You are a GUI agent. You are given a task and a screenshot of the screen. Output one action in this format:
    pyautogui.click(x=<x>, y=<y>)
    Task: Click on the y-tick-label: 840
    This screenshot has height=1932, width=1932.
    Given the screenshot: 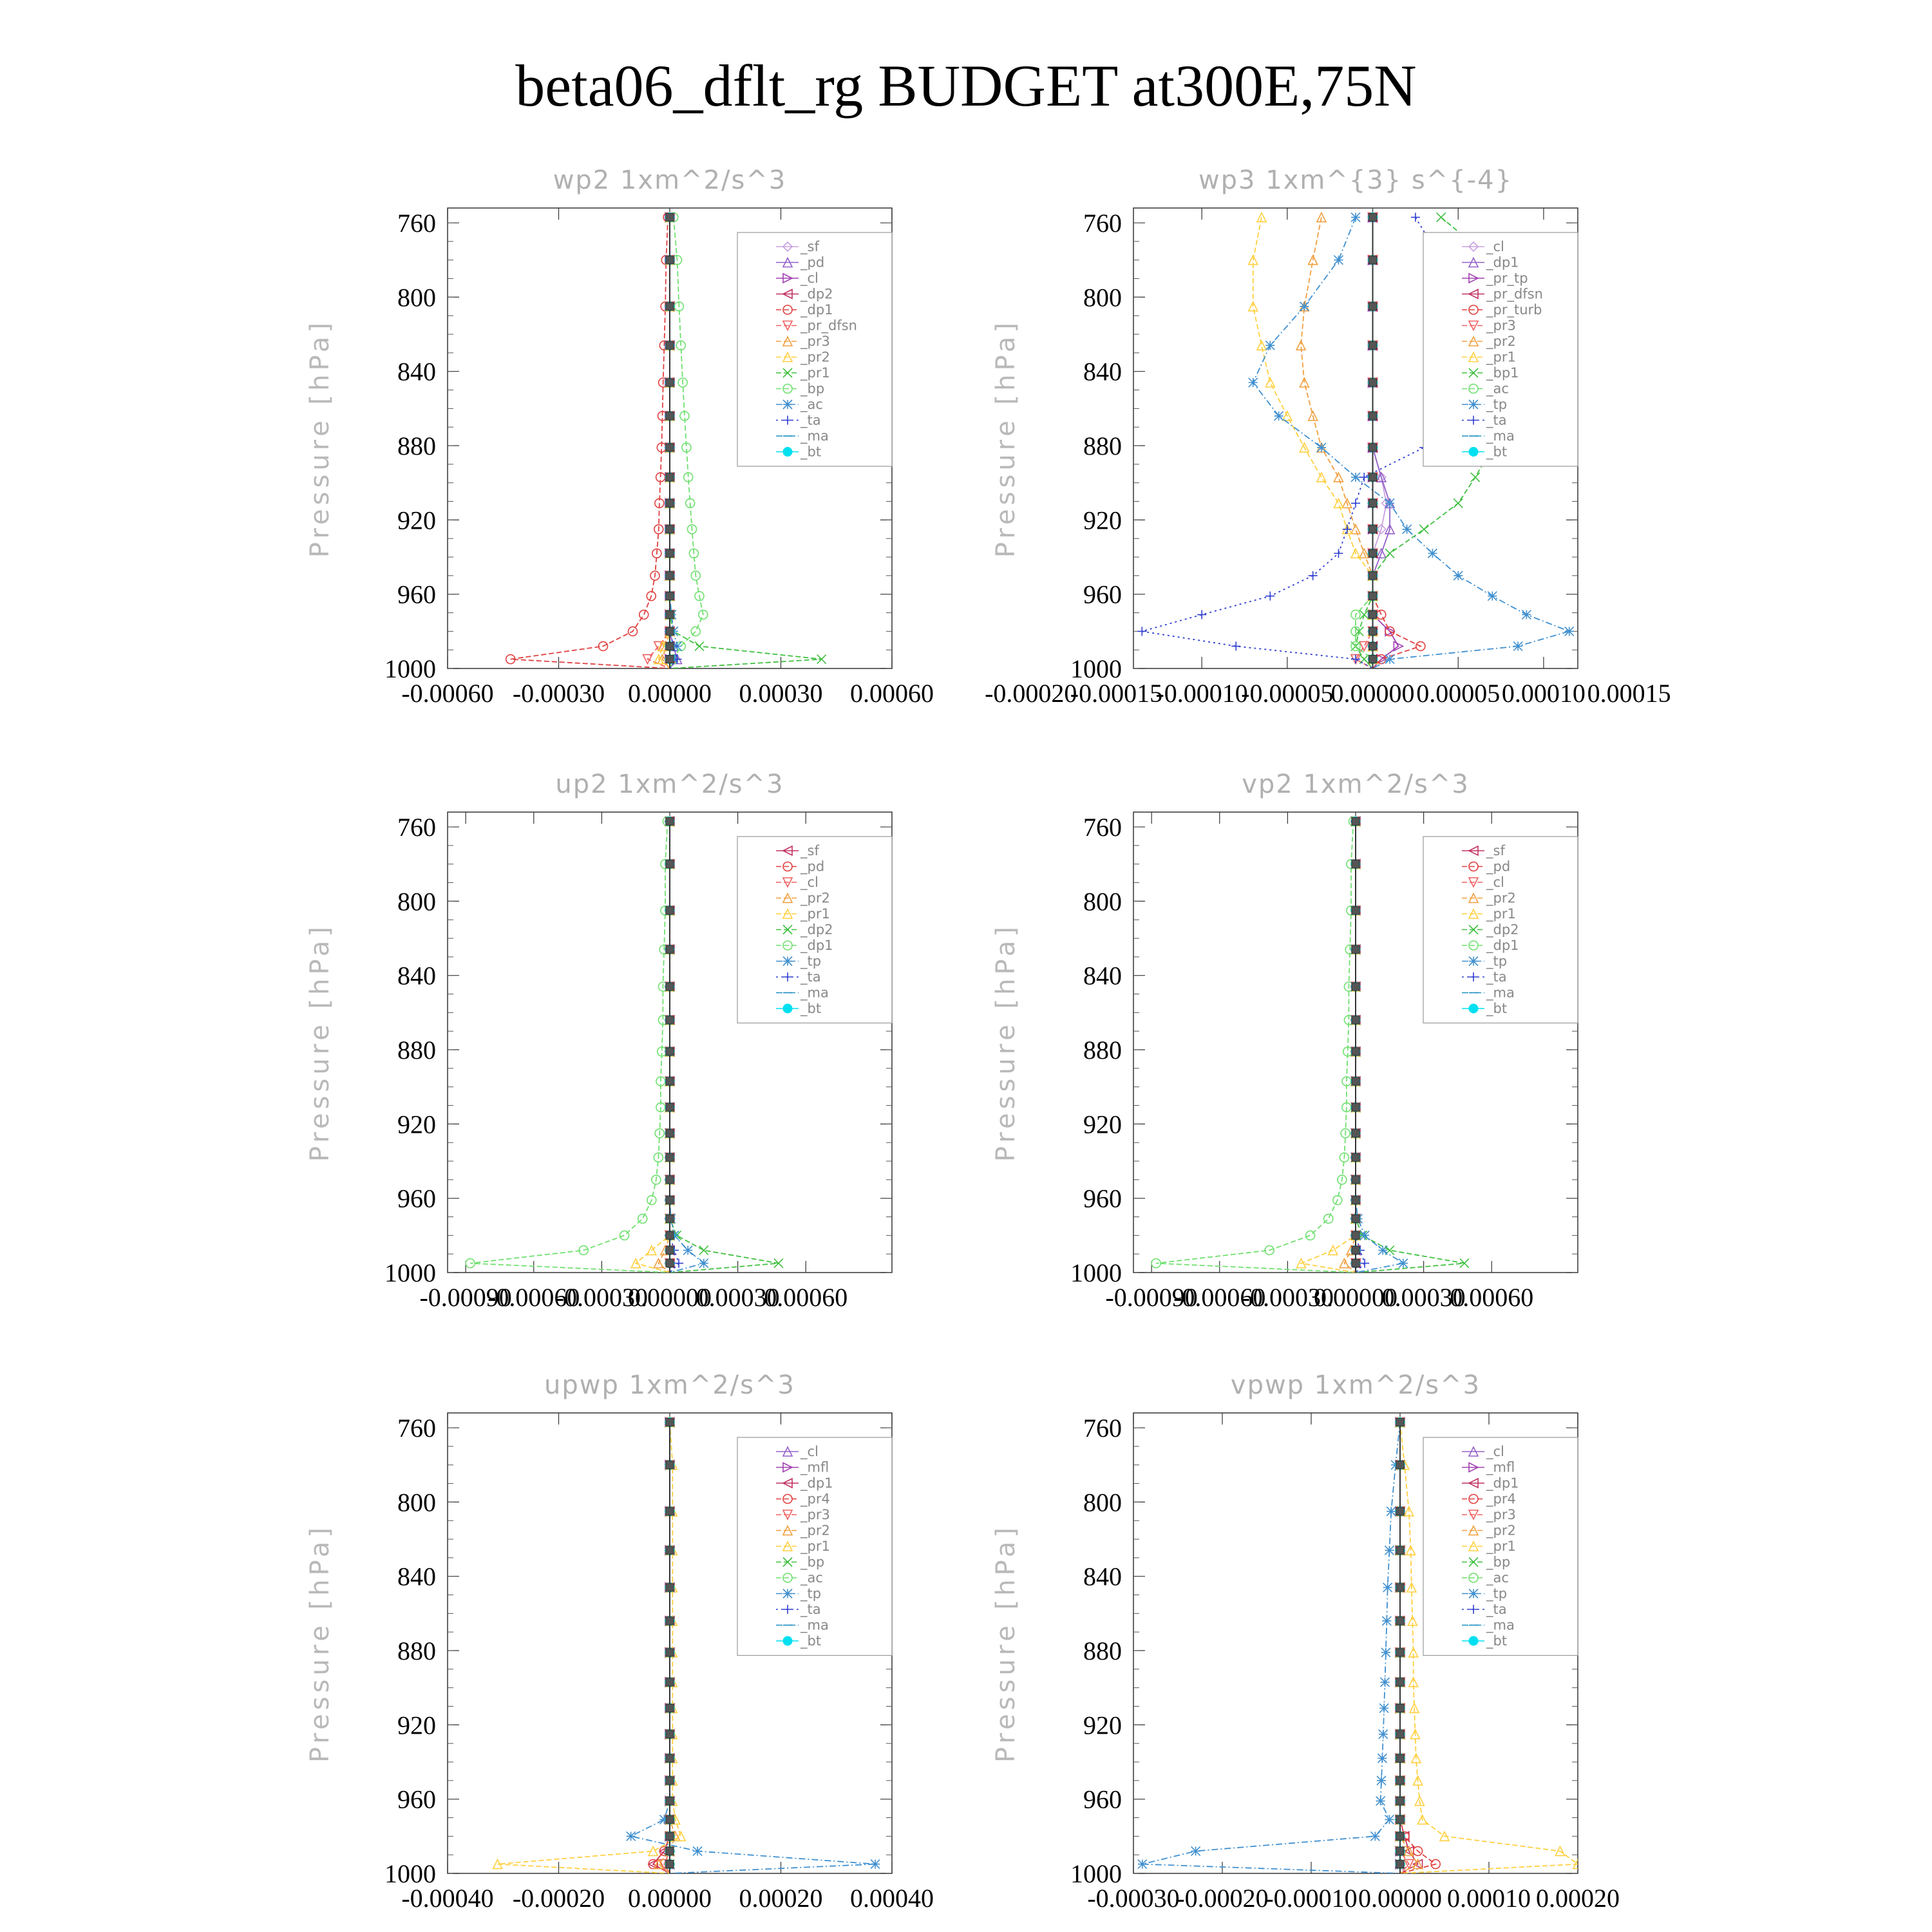 What is the action you would take?
    pyautogui.click(x=1102, y=975)
    